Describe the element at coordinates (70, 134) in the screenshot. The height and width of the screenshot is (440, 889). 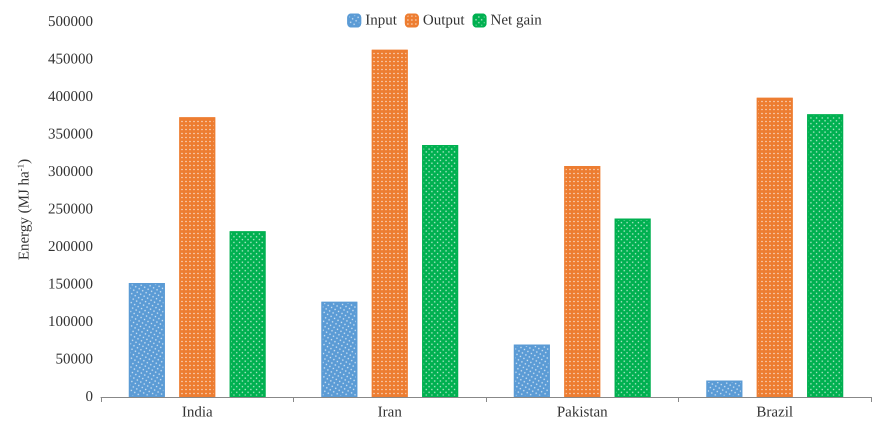
I see `y-tick-label: 350000` at that location.